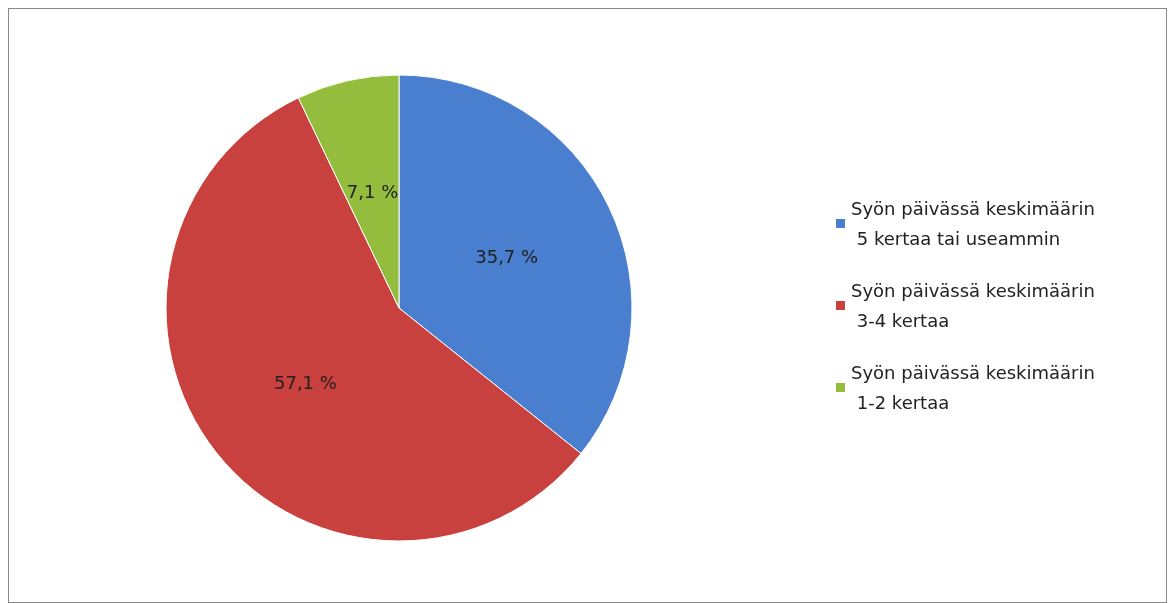 The width and height of the screenshot is (1175, 603). Describe the element at coordinates (973, 387) in the screenshot. I see `legend-label: Syön päivässä keskimäärin 1-2 kertaa` at that location.